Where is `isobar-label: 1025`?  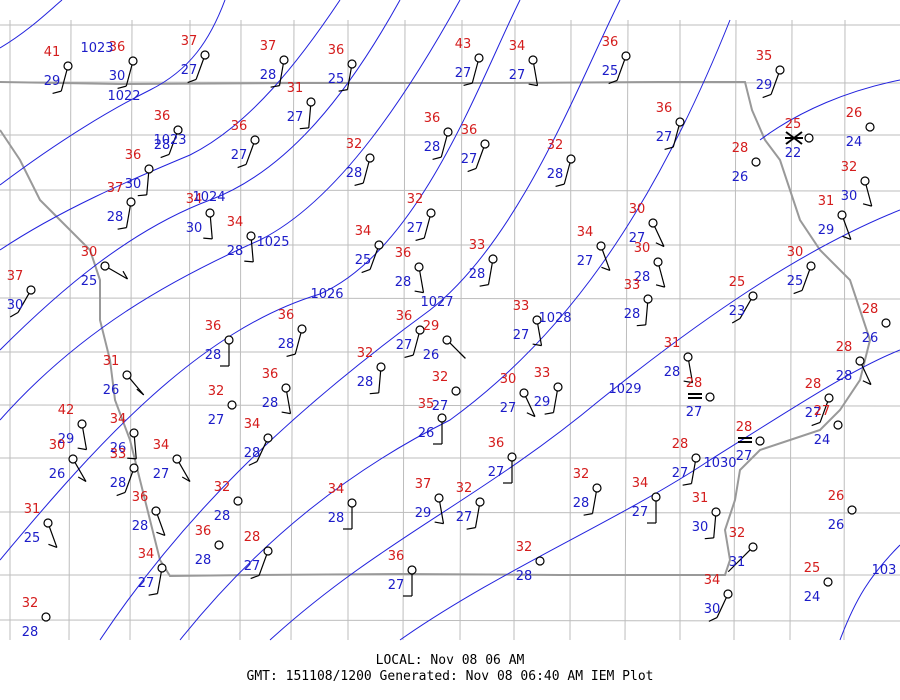
isobar-label: 1025 is located at coordinates (272, 242).